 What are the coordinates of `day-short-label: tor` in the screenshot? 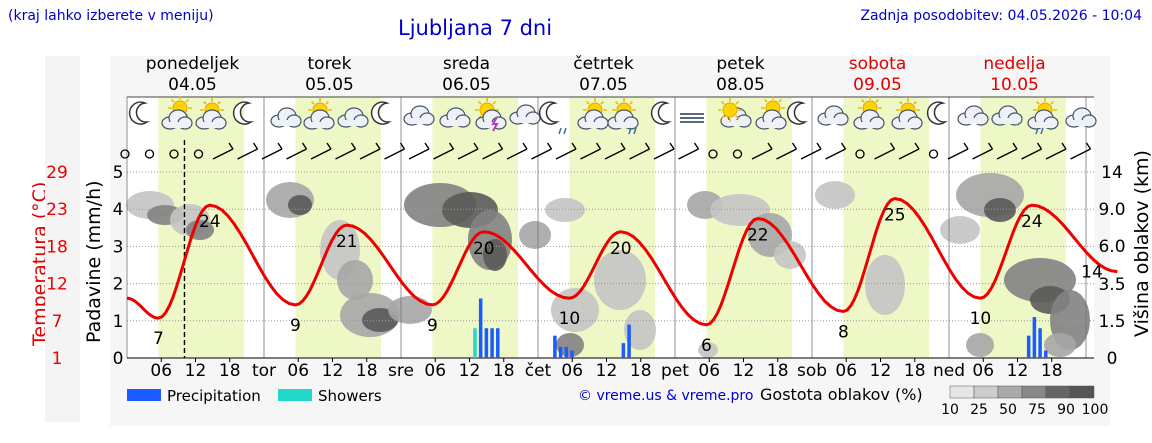 It's located at (264, 371).